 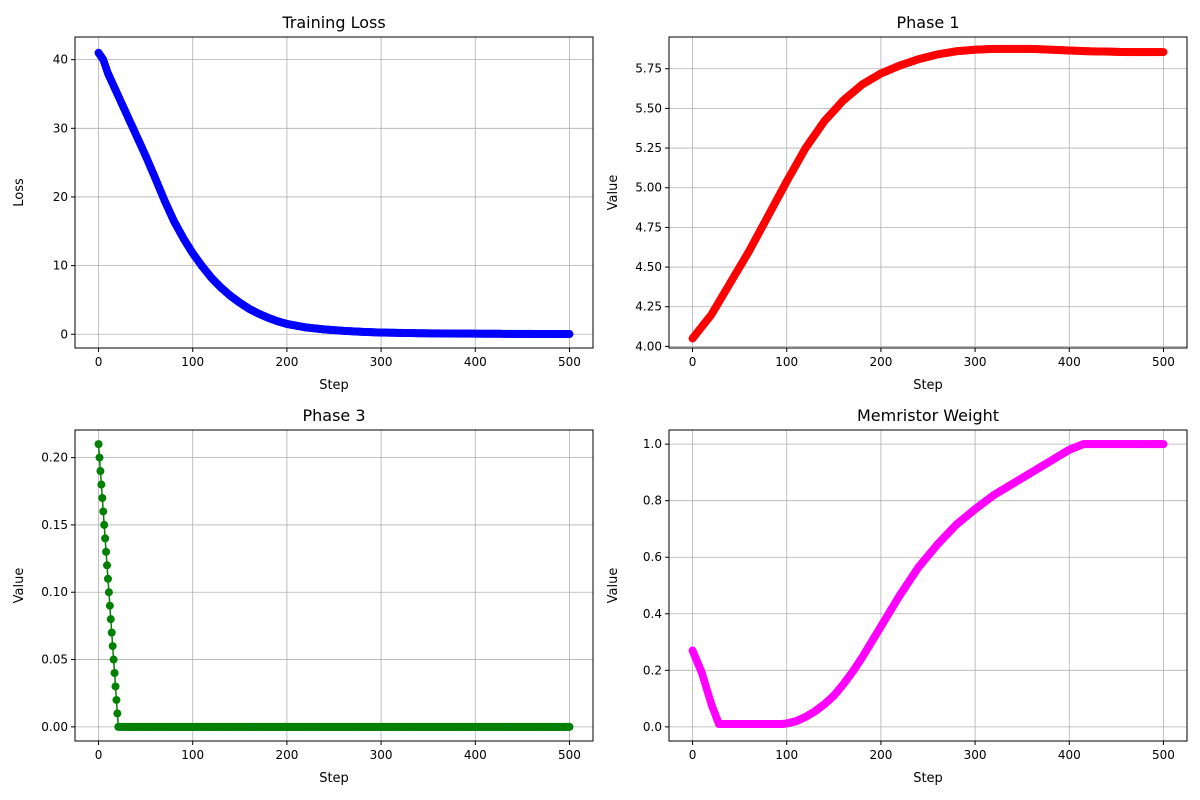 What do you see at coordinates (60, 60) in the screenshot?
I see `y-tick-label: 40` at bounding box center [60, 60].